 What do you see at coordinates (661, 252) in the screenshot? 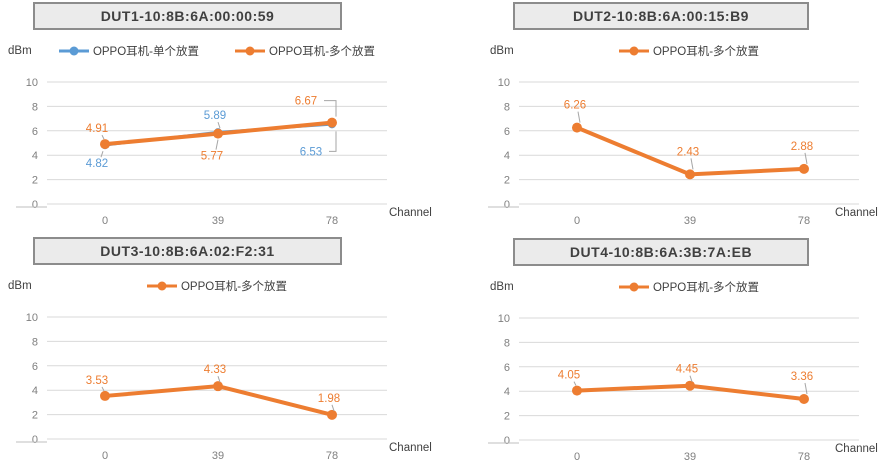
I see `chart-title: DUT4-10:8B:6A:3B:7A:EB` at bounding box center [661, 252].